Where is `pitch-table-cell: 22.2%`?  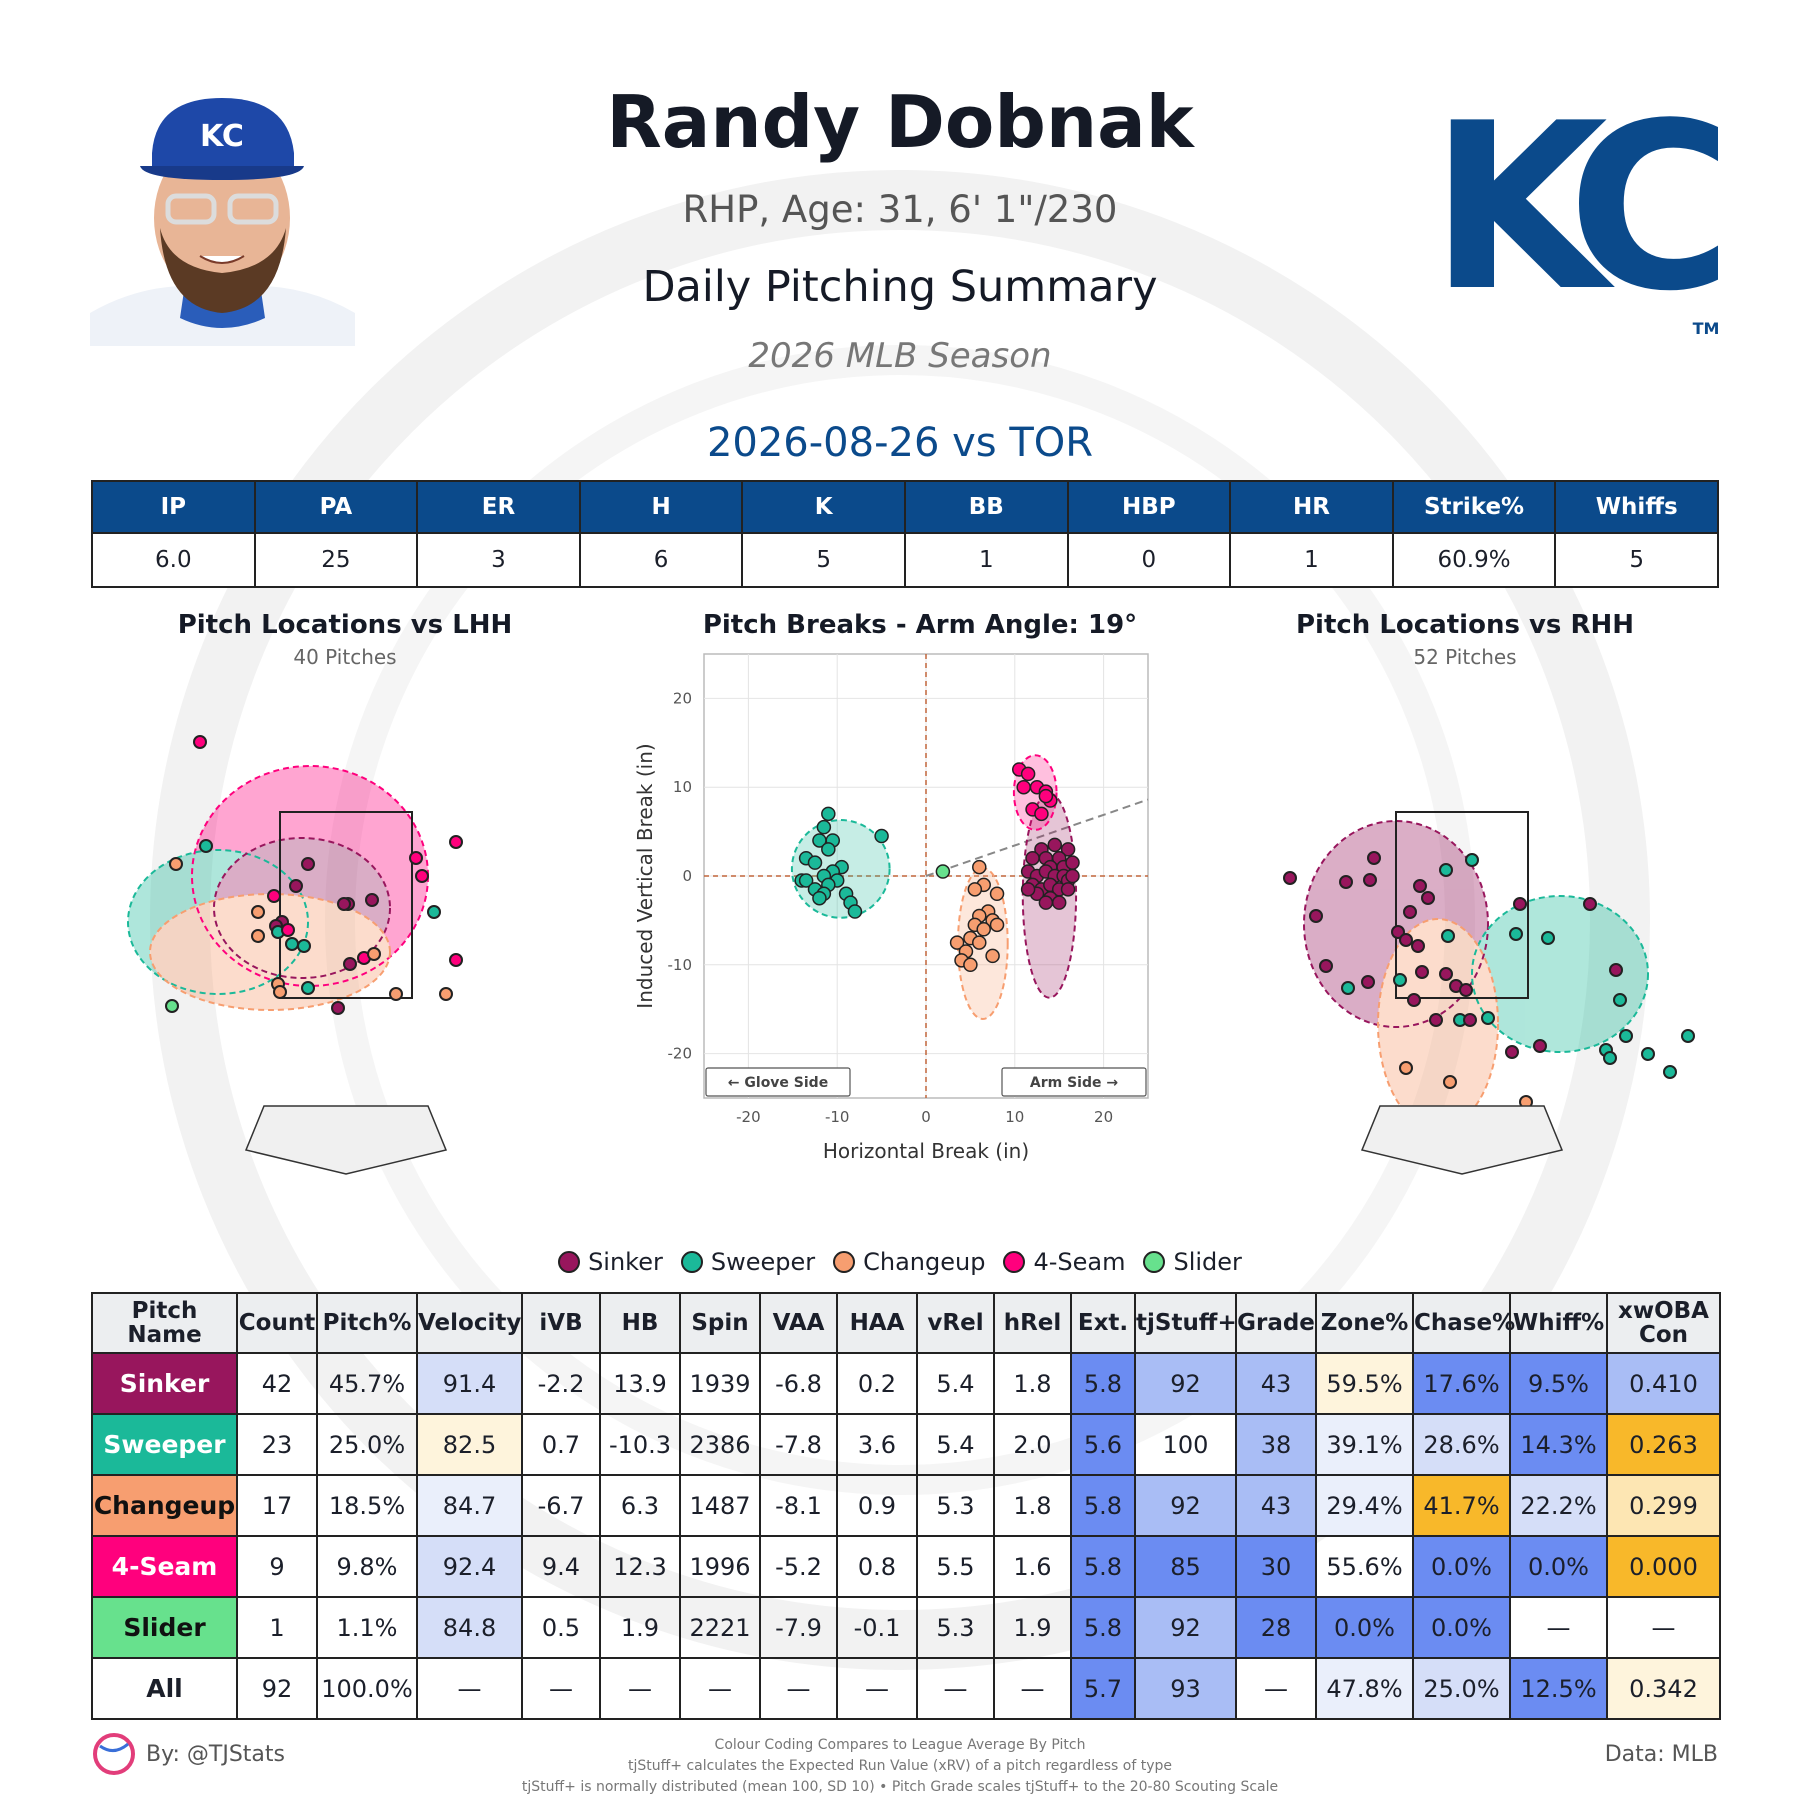
pitch-table-cell: 22.2% is located at coordinates (1558, 1505).